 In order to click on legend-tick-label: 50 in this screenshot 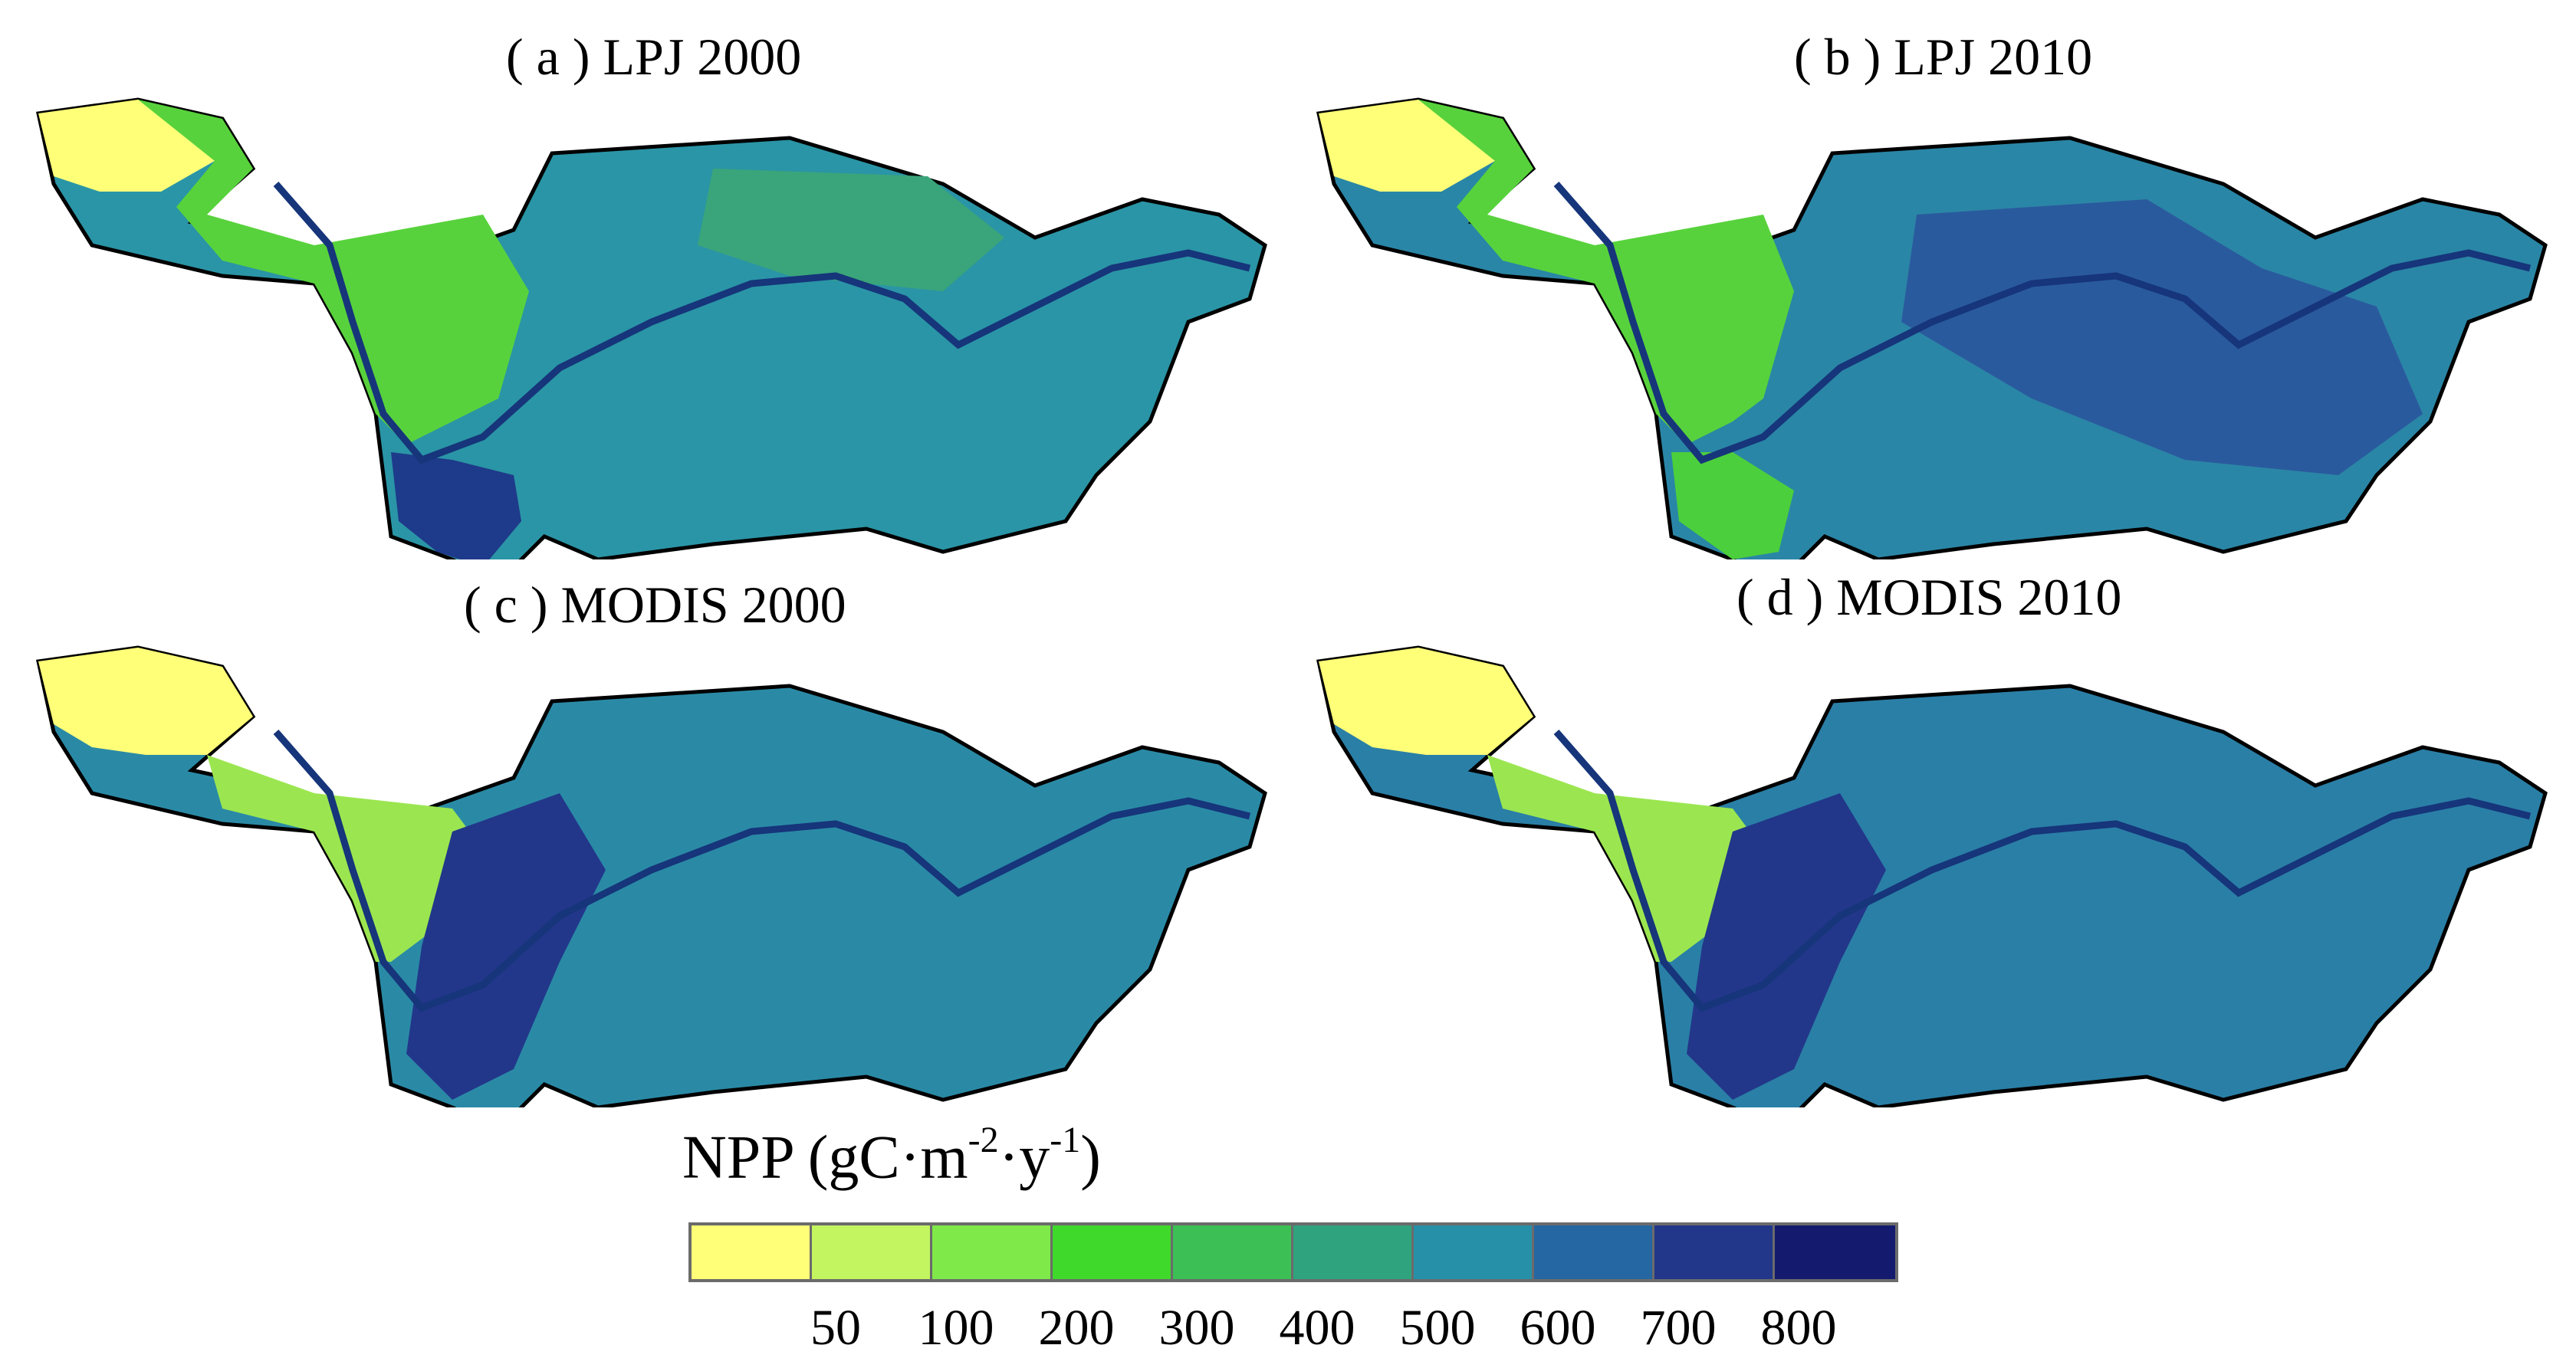, I will do `click(836, 1328)`.